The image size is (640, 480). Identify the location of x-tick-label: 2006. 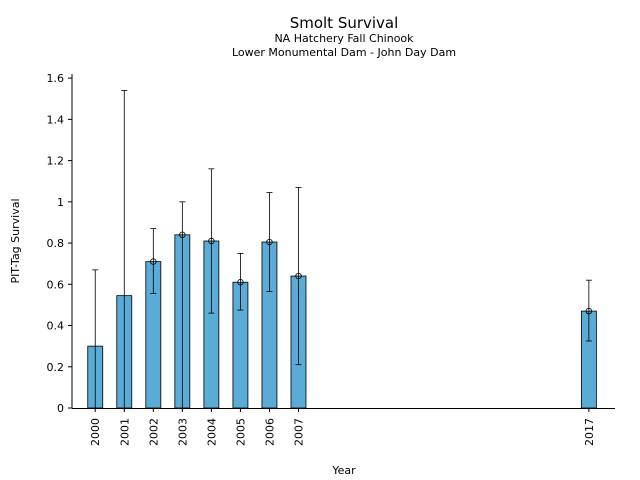
(269, 432).